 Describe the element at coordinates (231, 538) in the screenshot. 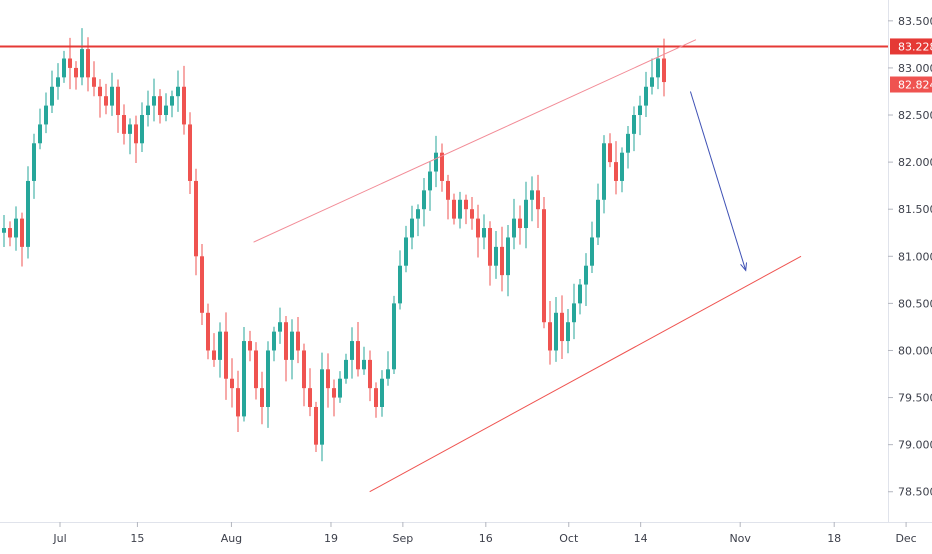

I see `x-tick-label: Aug` at that location.